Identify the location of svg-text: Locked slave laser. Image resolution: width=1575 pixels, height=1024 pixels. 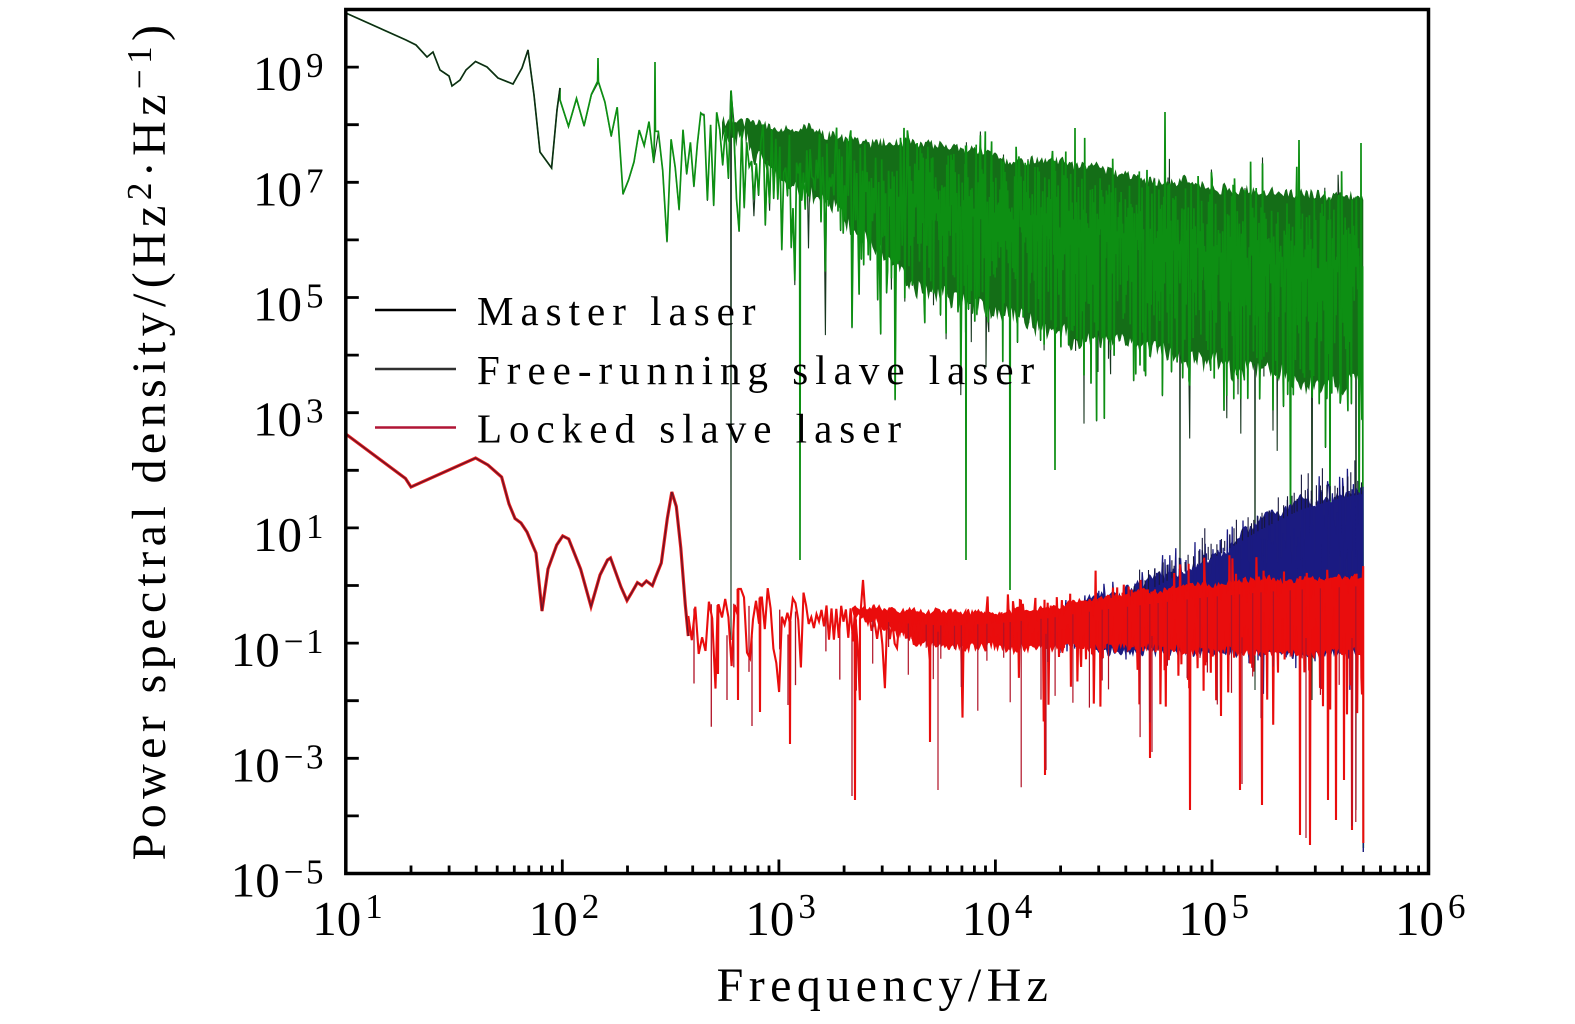
(692, 429).